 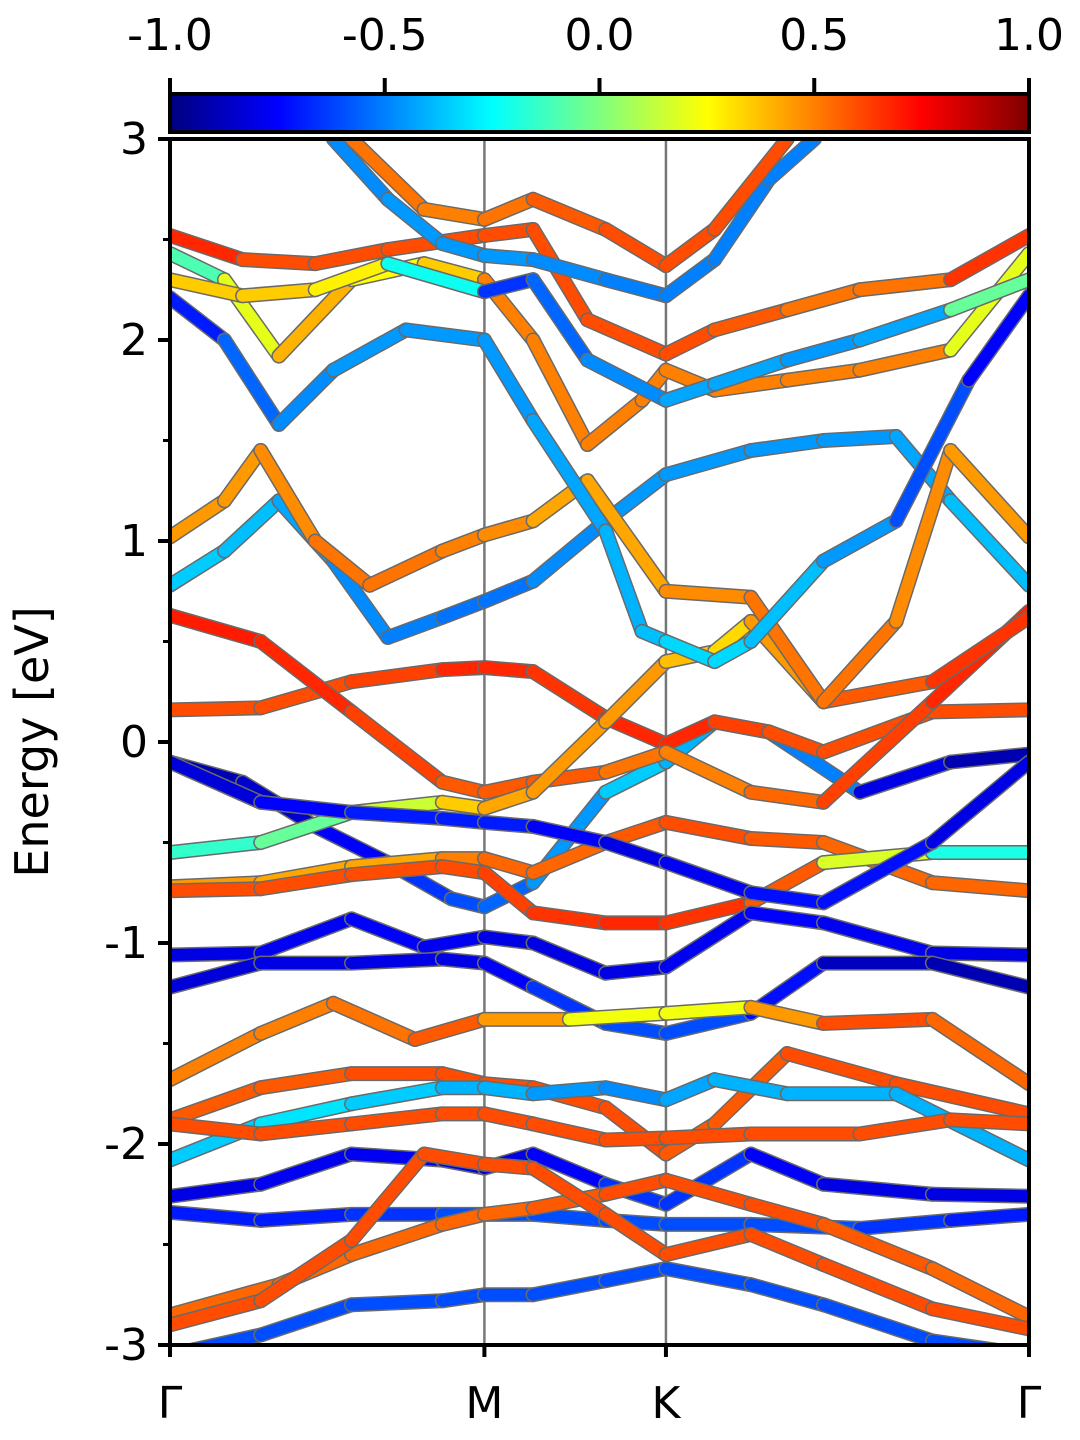 I want to click on y-tick-label: 3, so click(x=134, y=139).